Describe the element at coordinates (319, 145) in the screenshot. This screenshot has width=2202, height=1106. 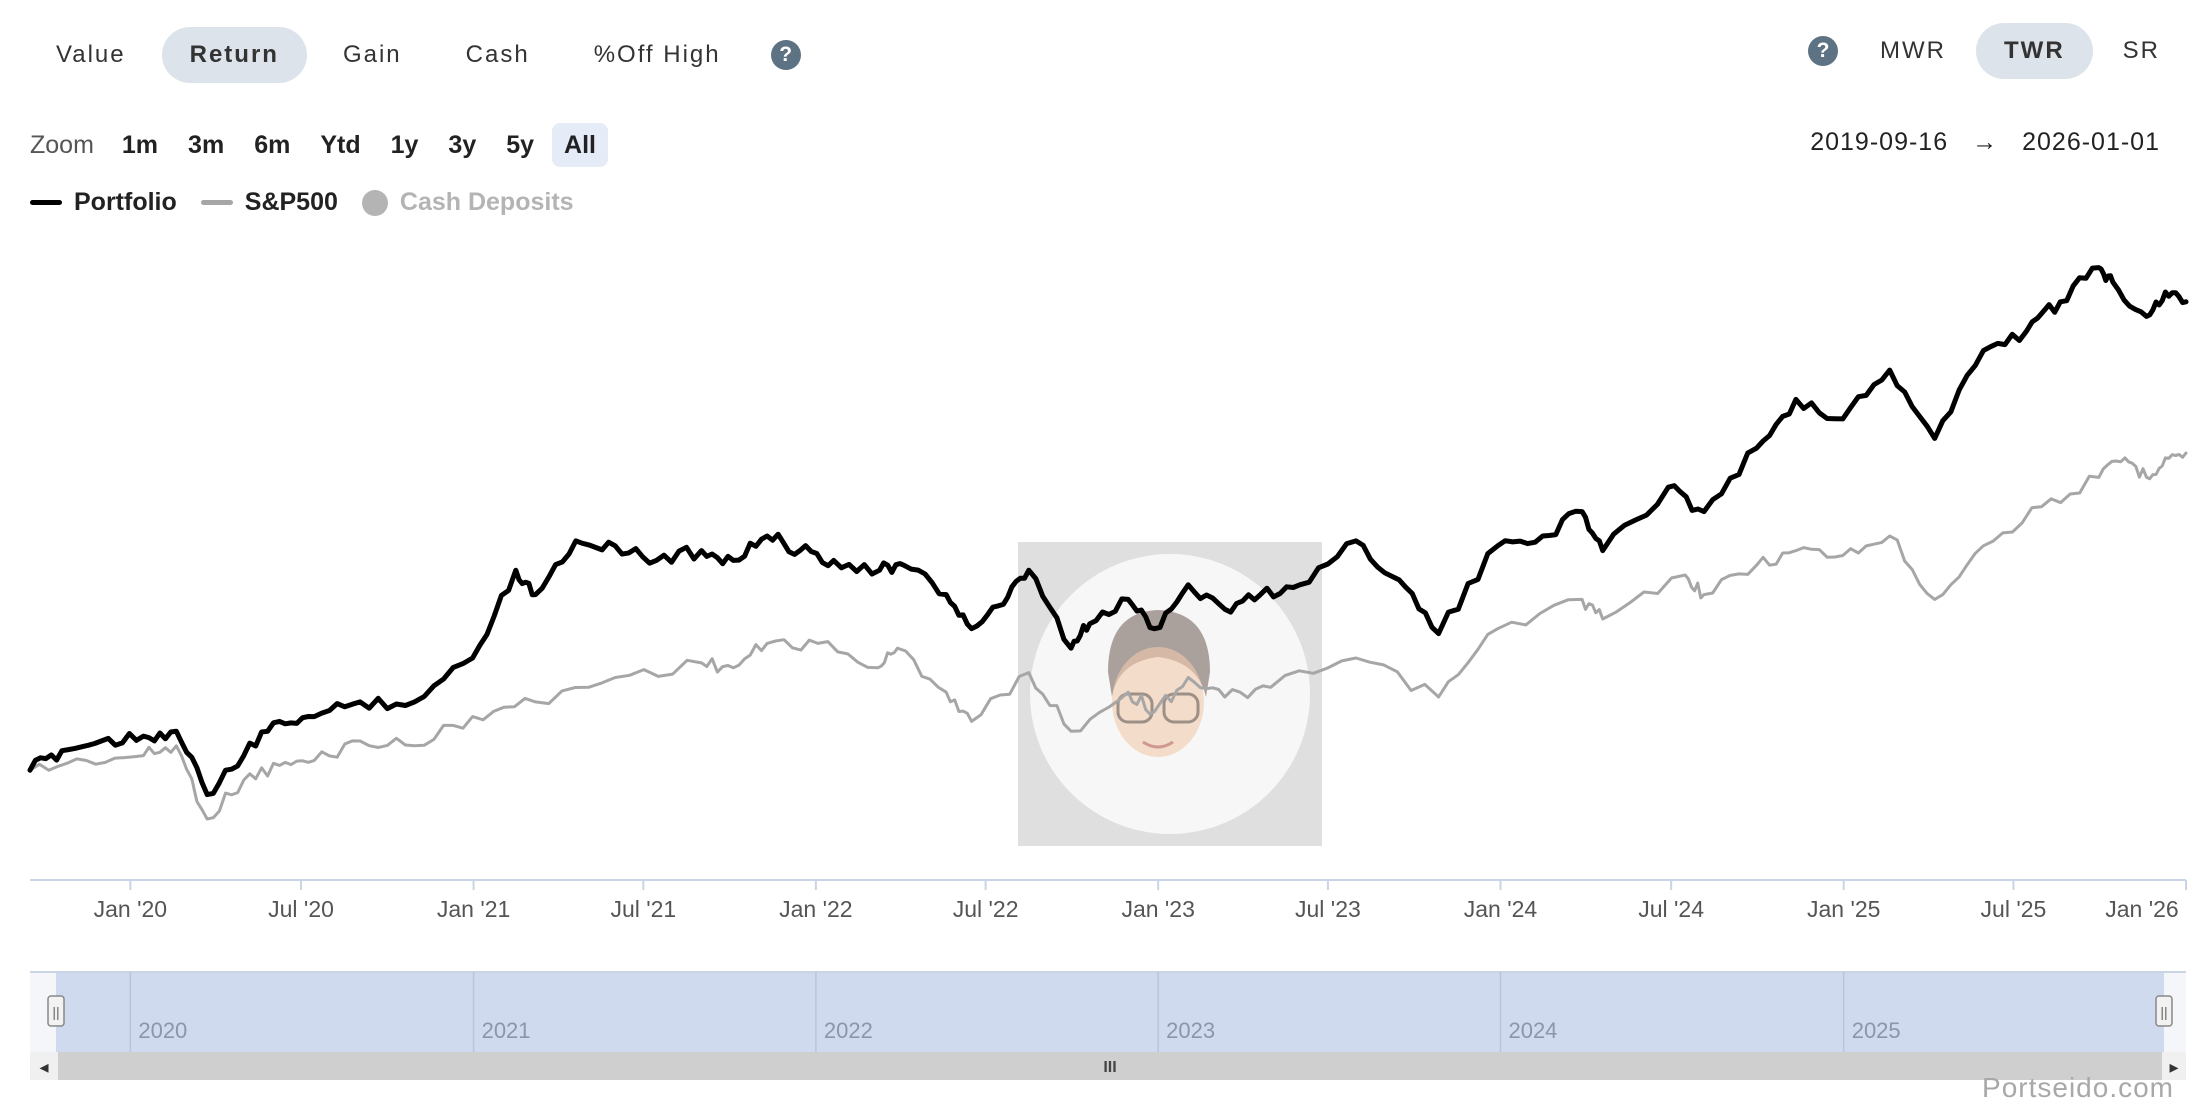
I see `zoom-bar: Zoom 1m 3m 6m Ytd 1y 3y 5y All` at that location.